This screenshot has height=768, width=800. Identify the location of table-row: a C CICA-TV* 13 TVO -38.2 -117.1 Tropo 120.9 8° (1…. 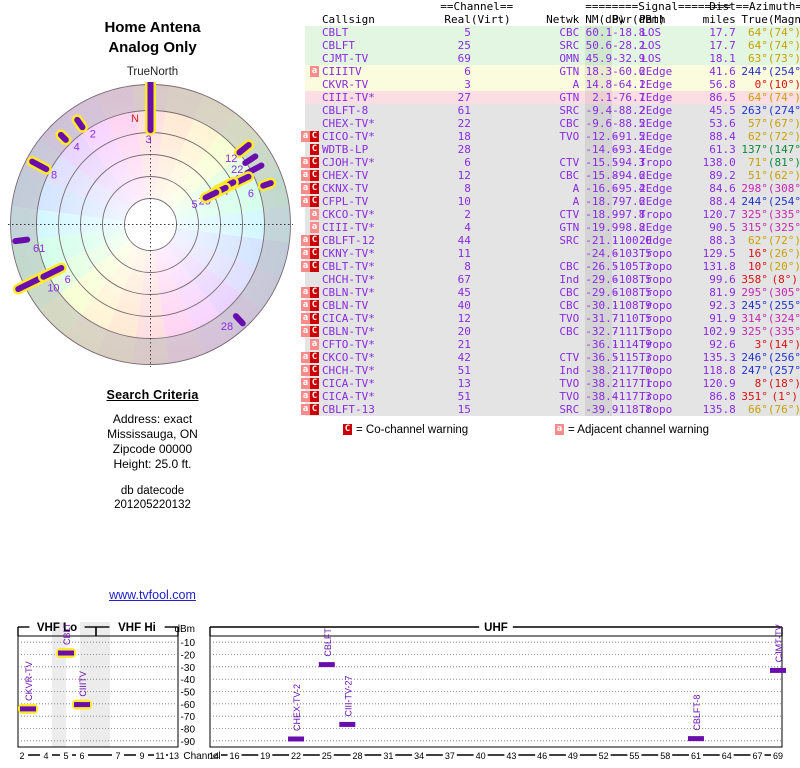
(550, 383).